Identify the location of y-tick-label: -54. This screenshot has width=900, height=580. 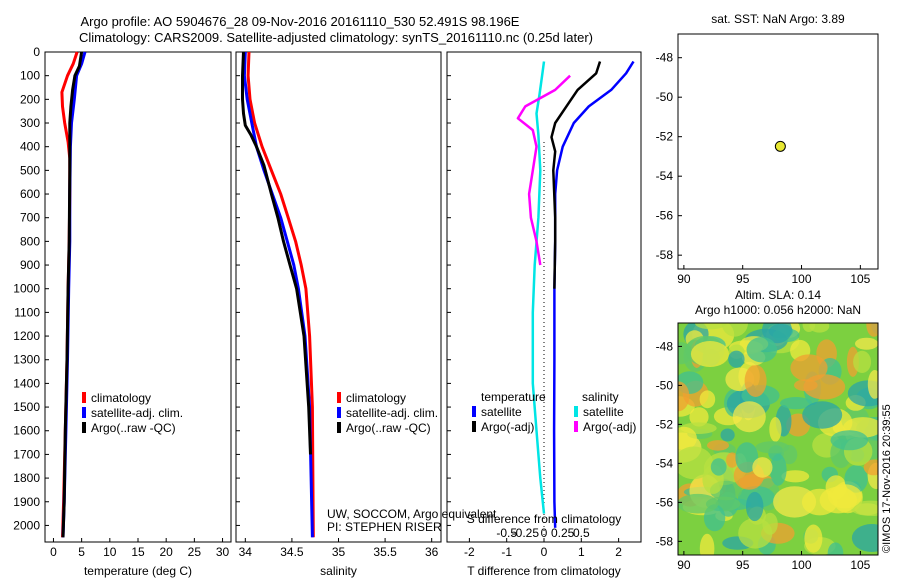
(665, 176).